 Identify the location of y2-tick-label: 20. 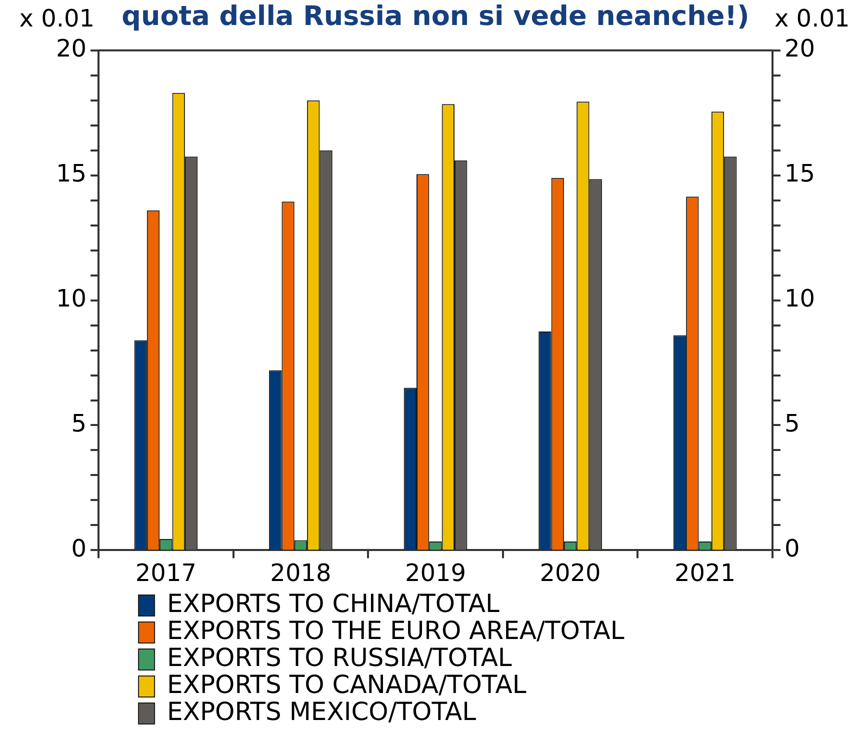
(800, 48).